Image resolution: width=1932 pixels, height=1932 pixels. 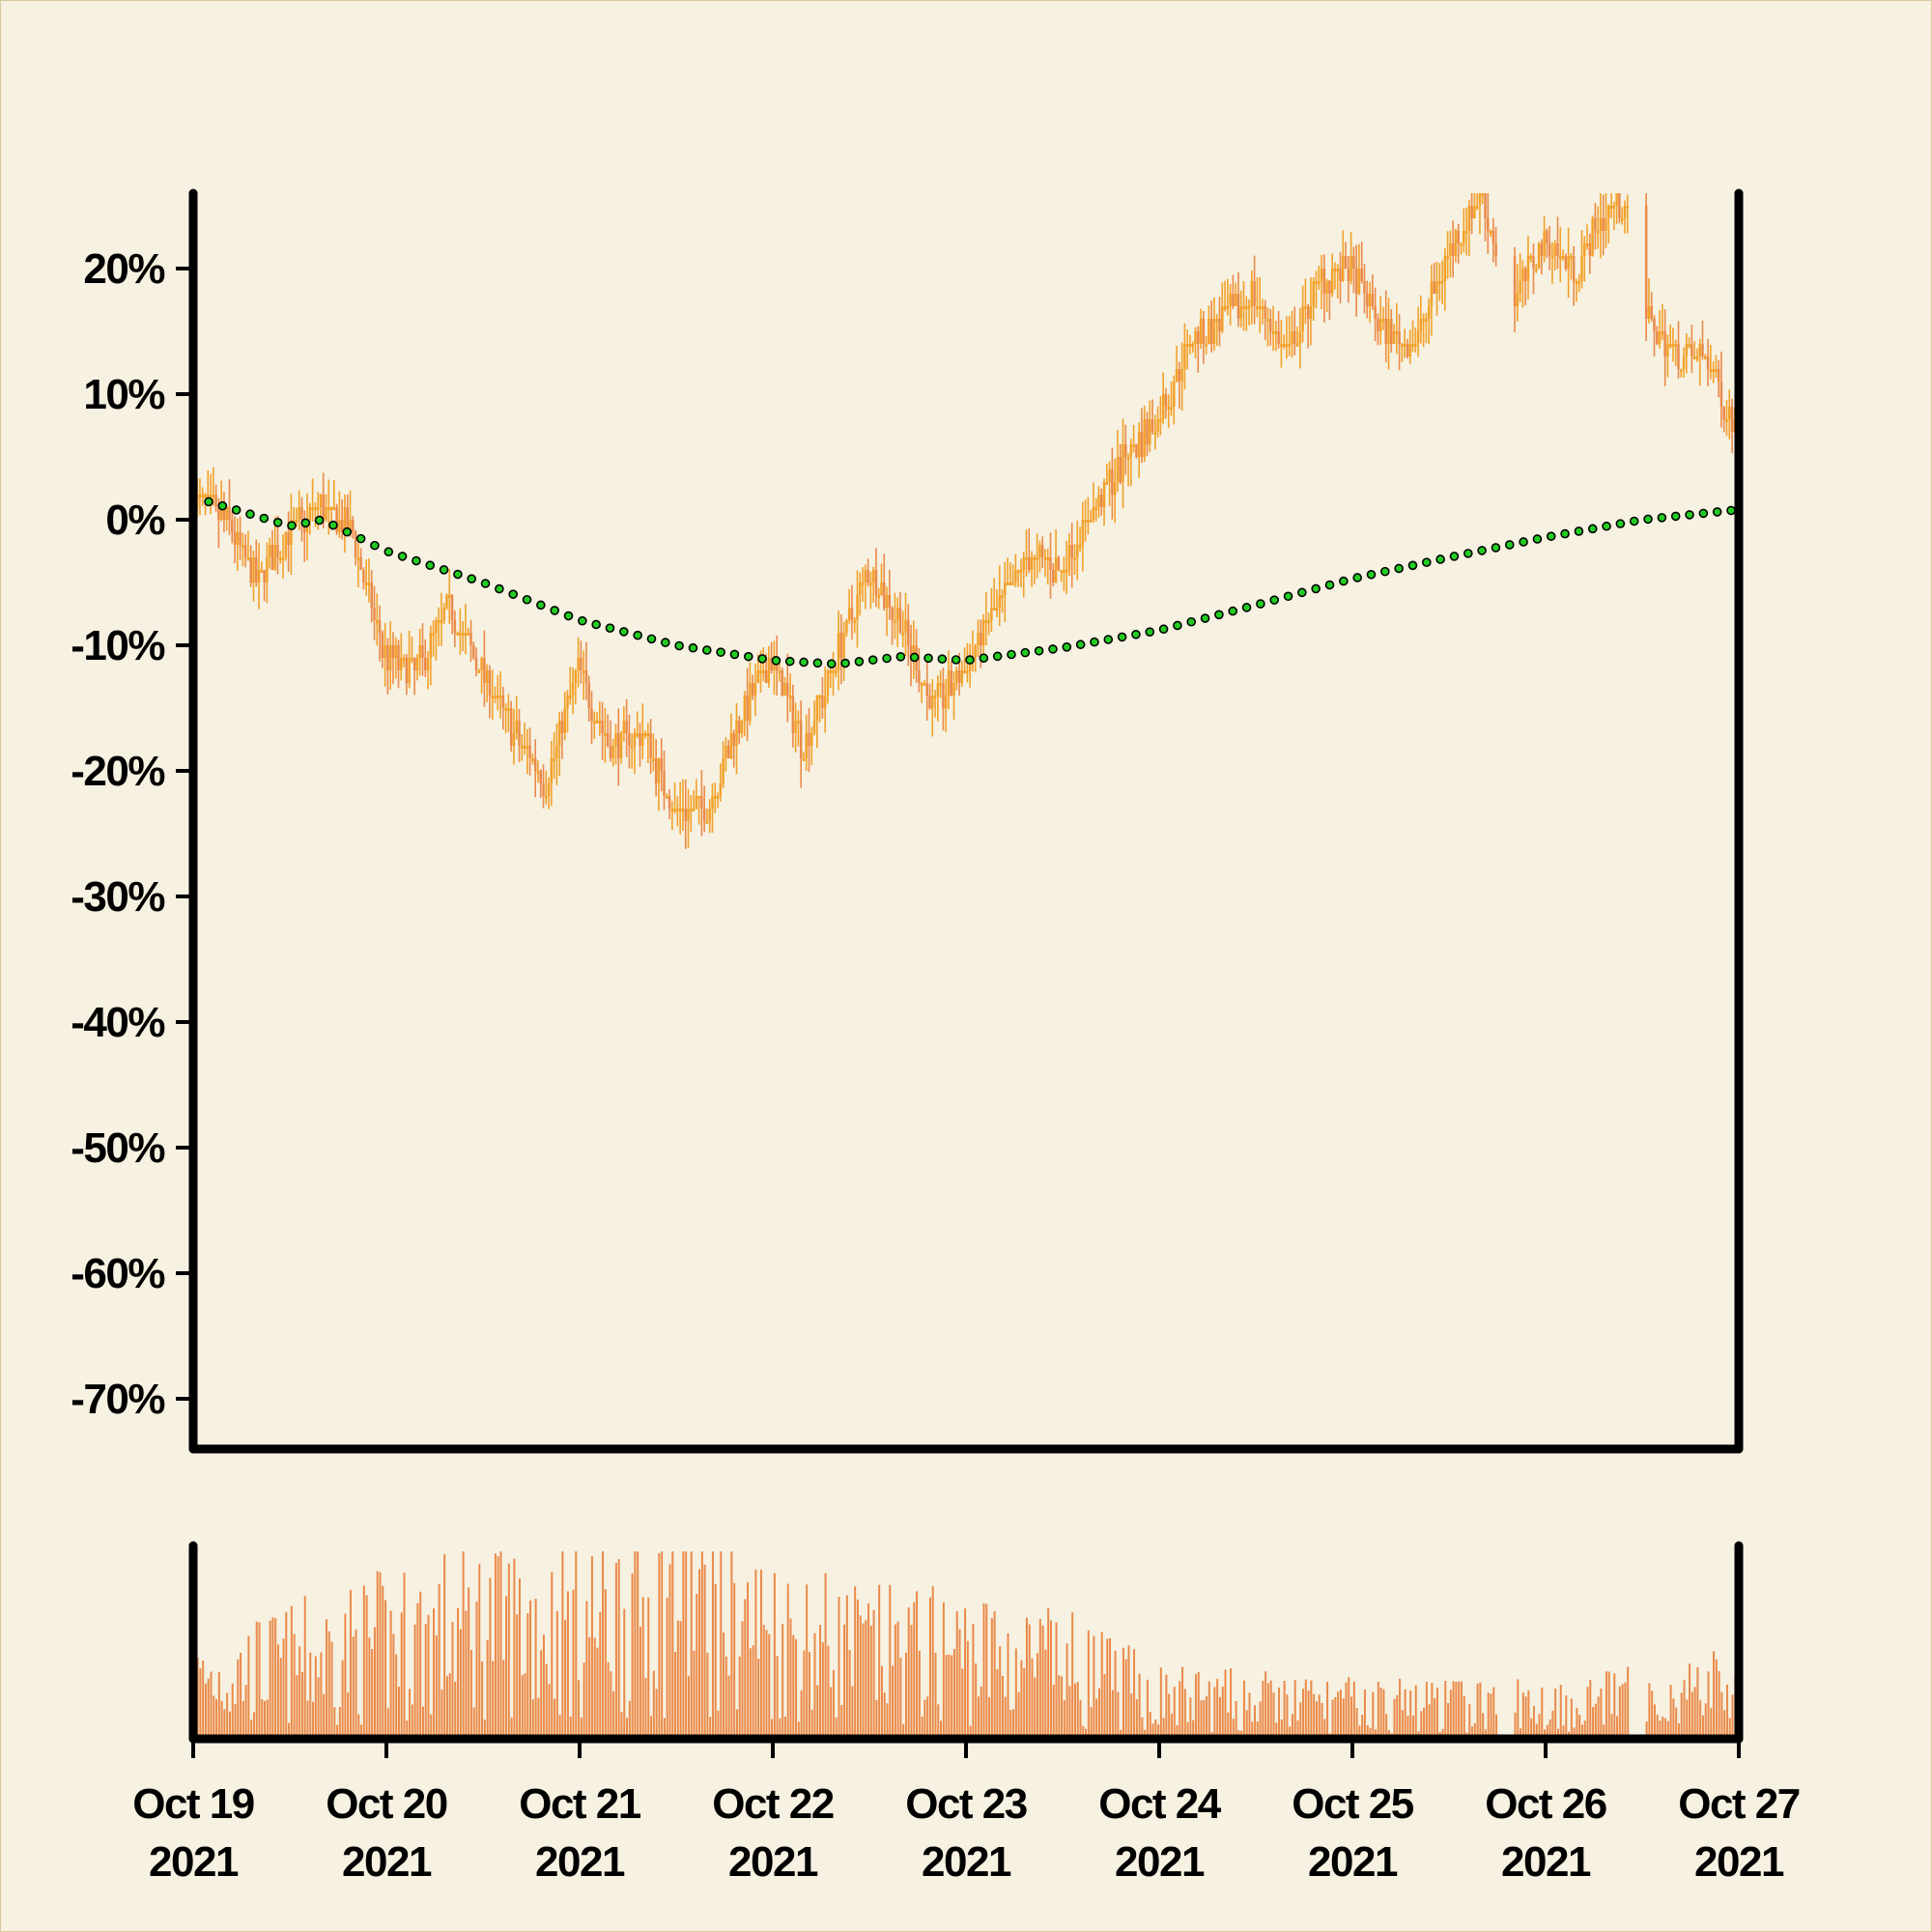 What do you see at coordinates (117, 1148) in the screenshot?
I see `y-tick-label: -50%` at bounding box center [117, 1148].